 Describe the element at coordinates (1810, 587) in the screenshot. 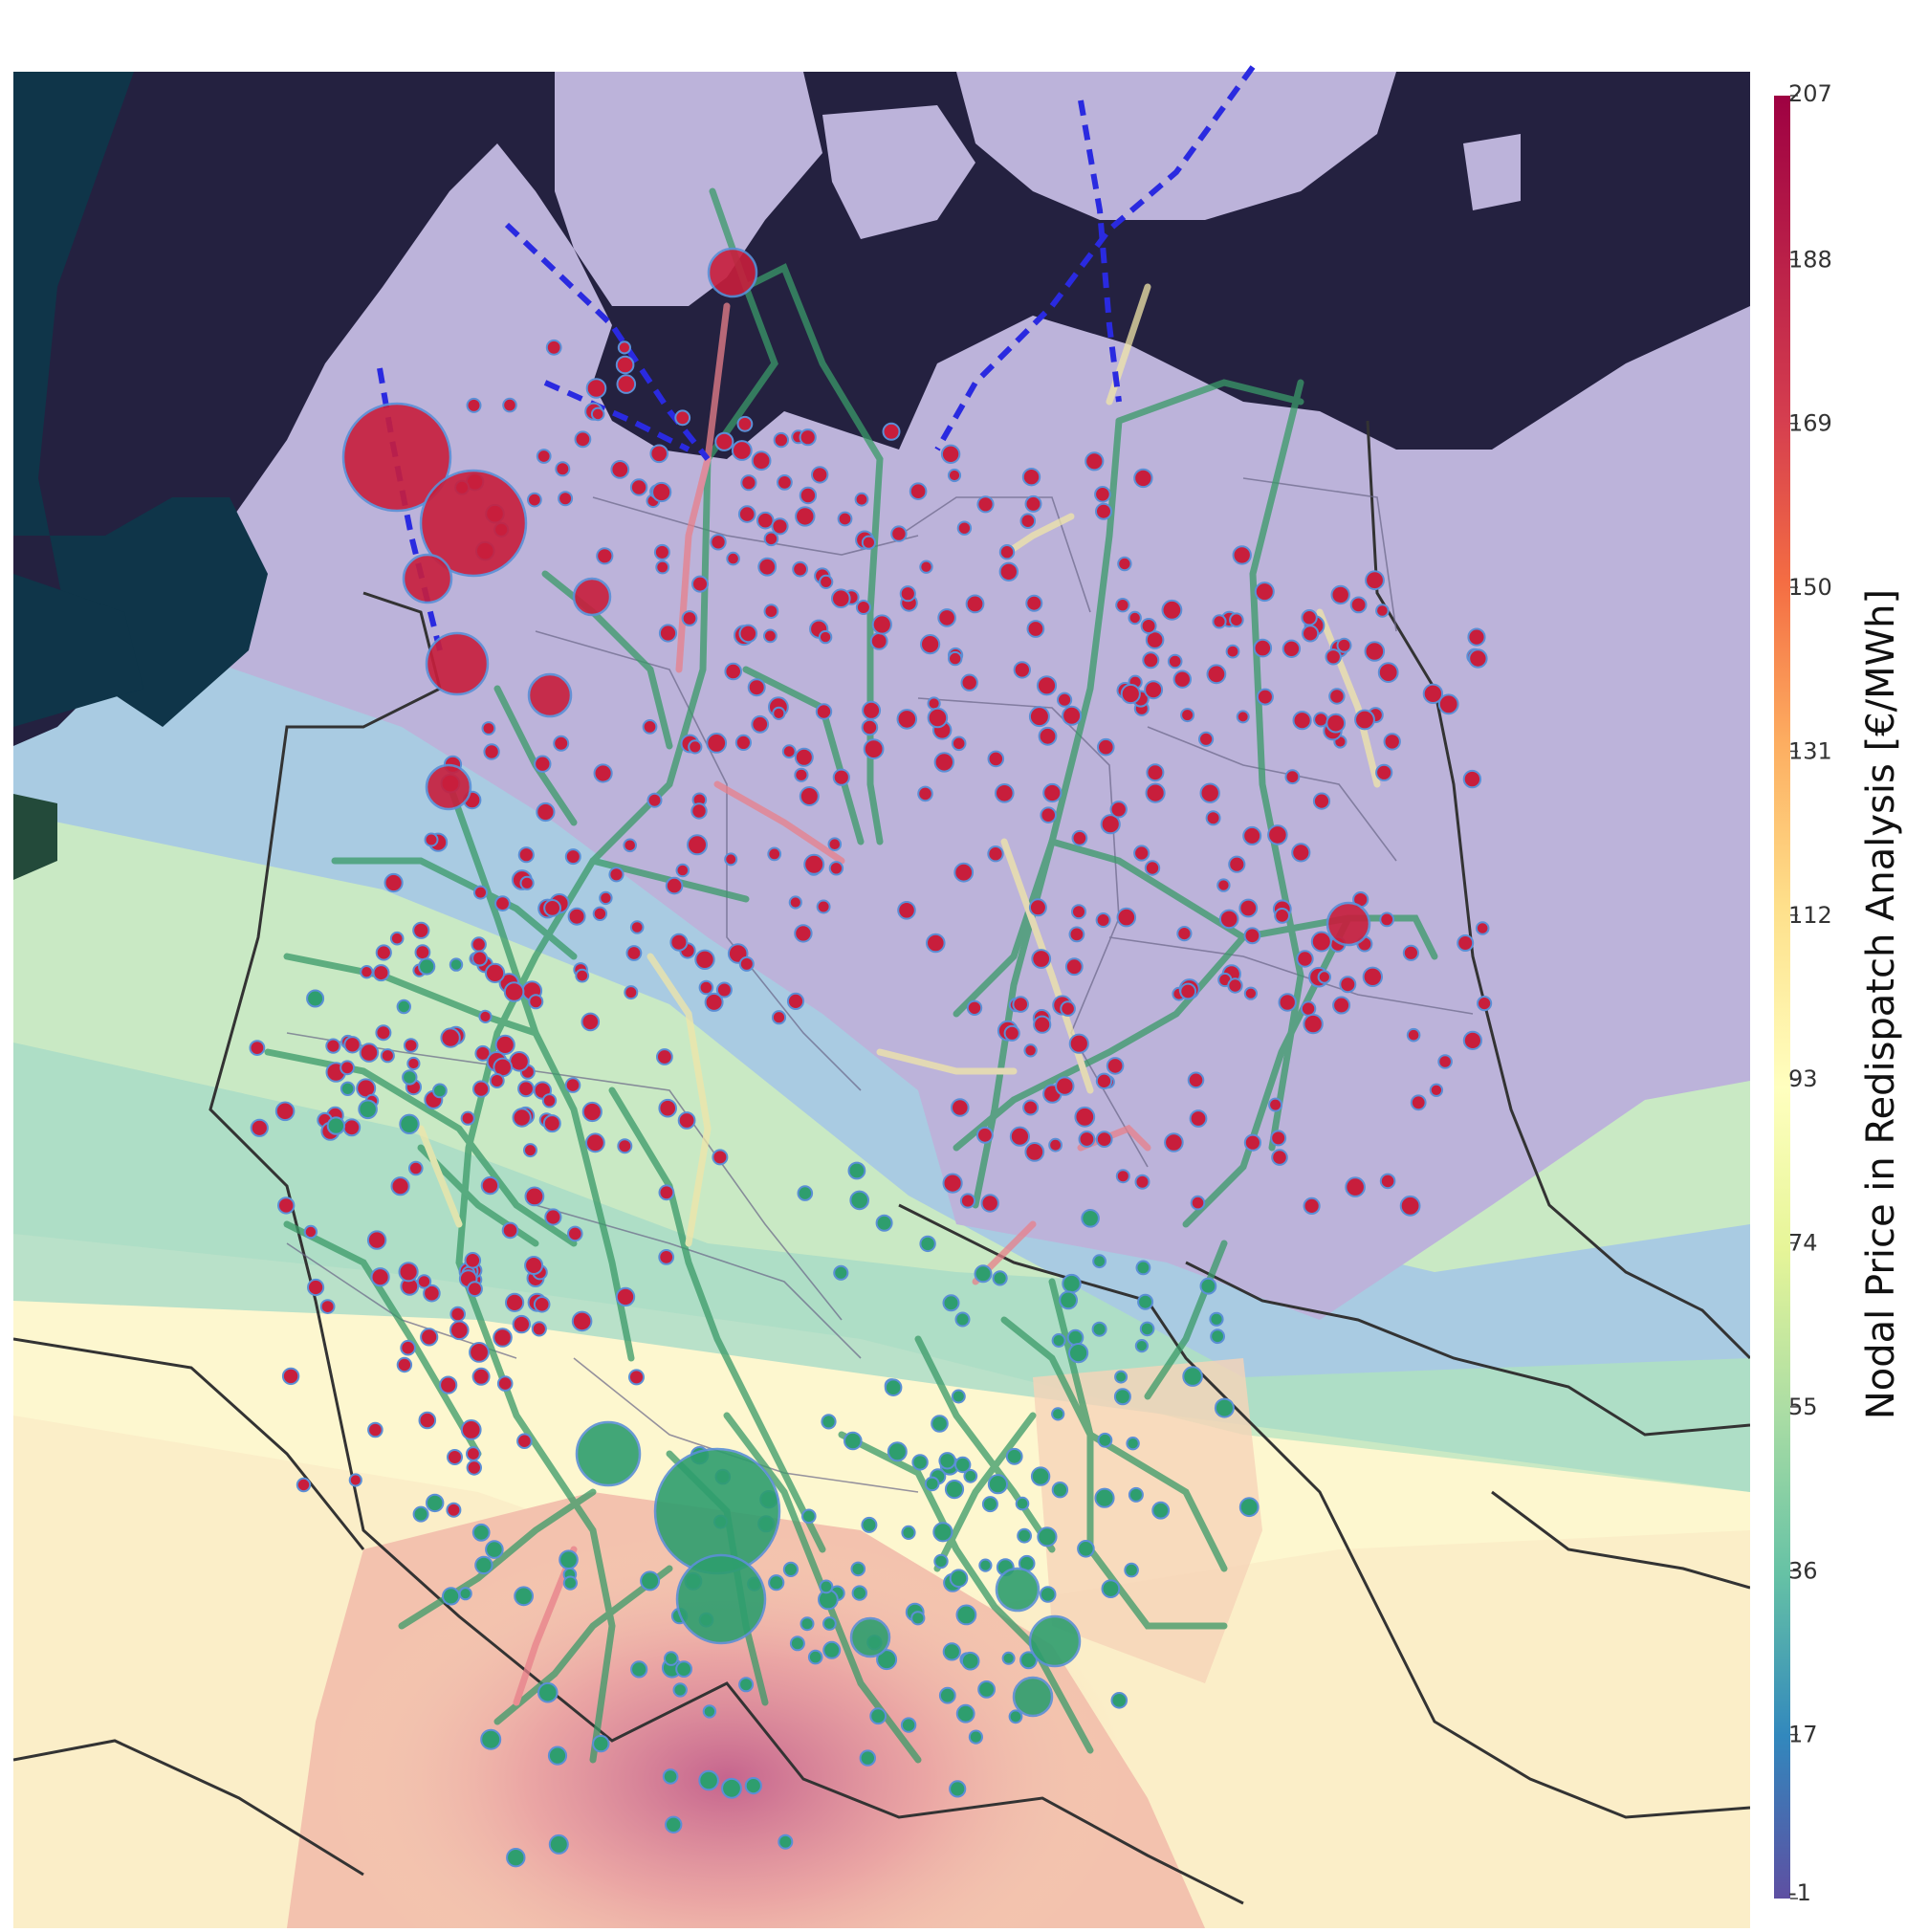

I see `colorbar-tick-label: 150` at that location.